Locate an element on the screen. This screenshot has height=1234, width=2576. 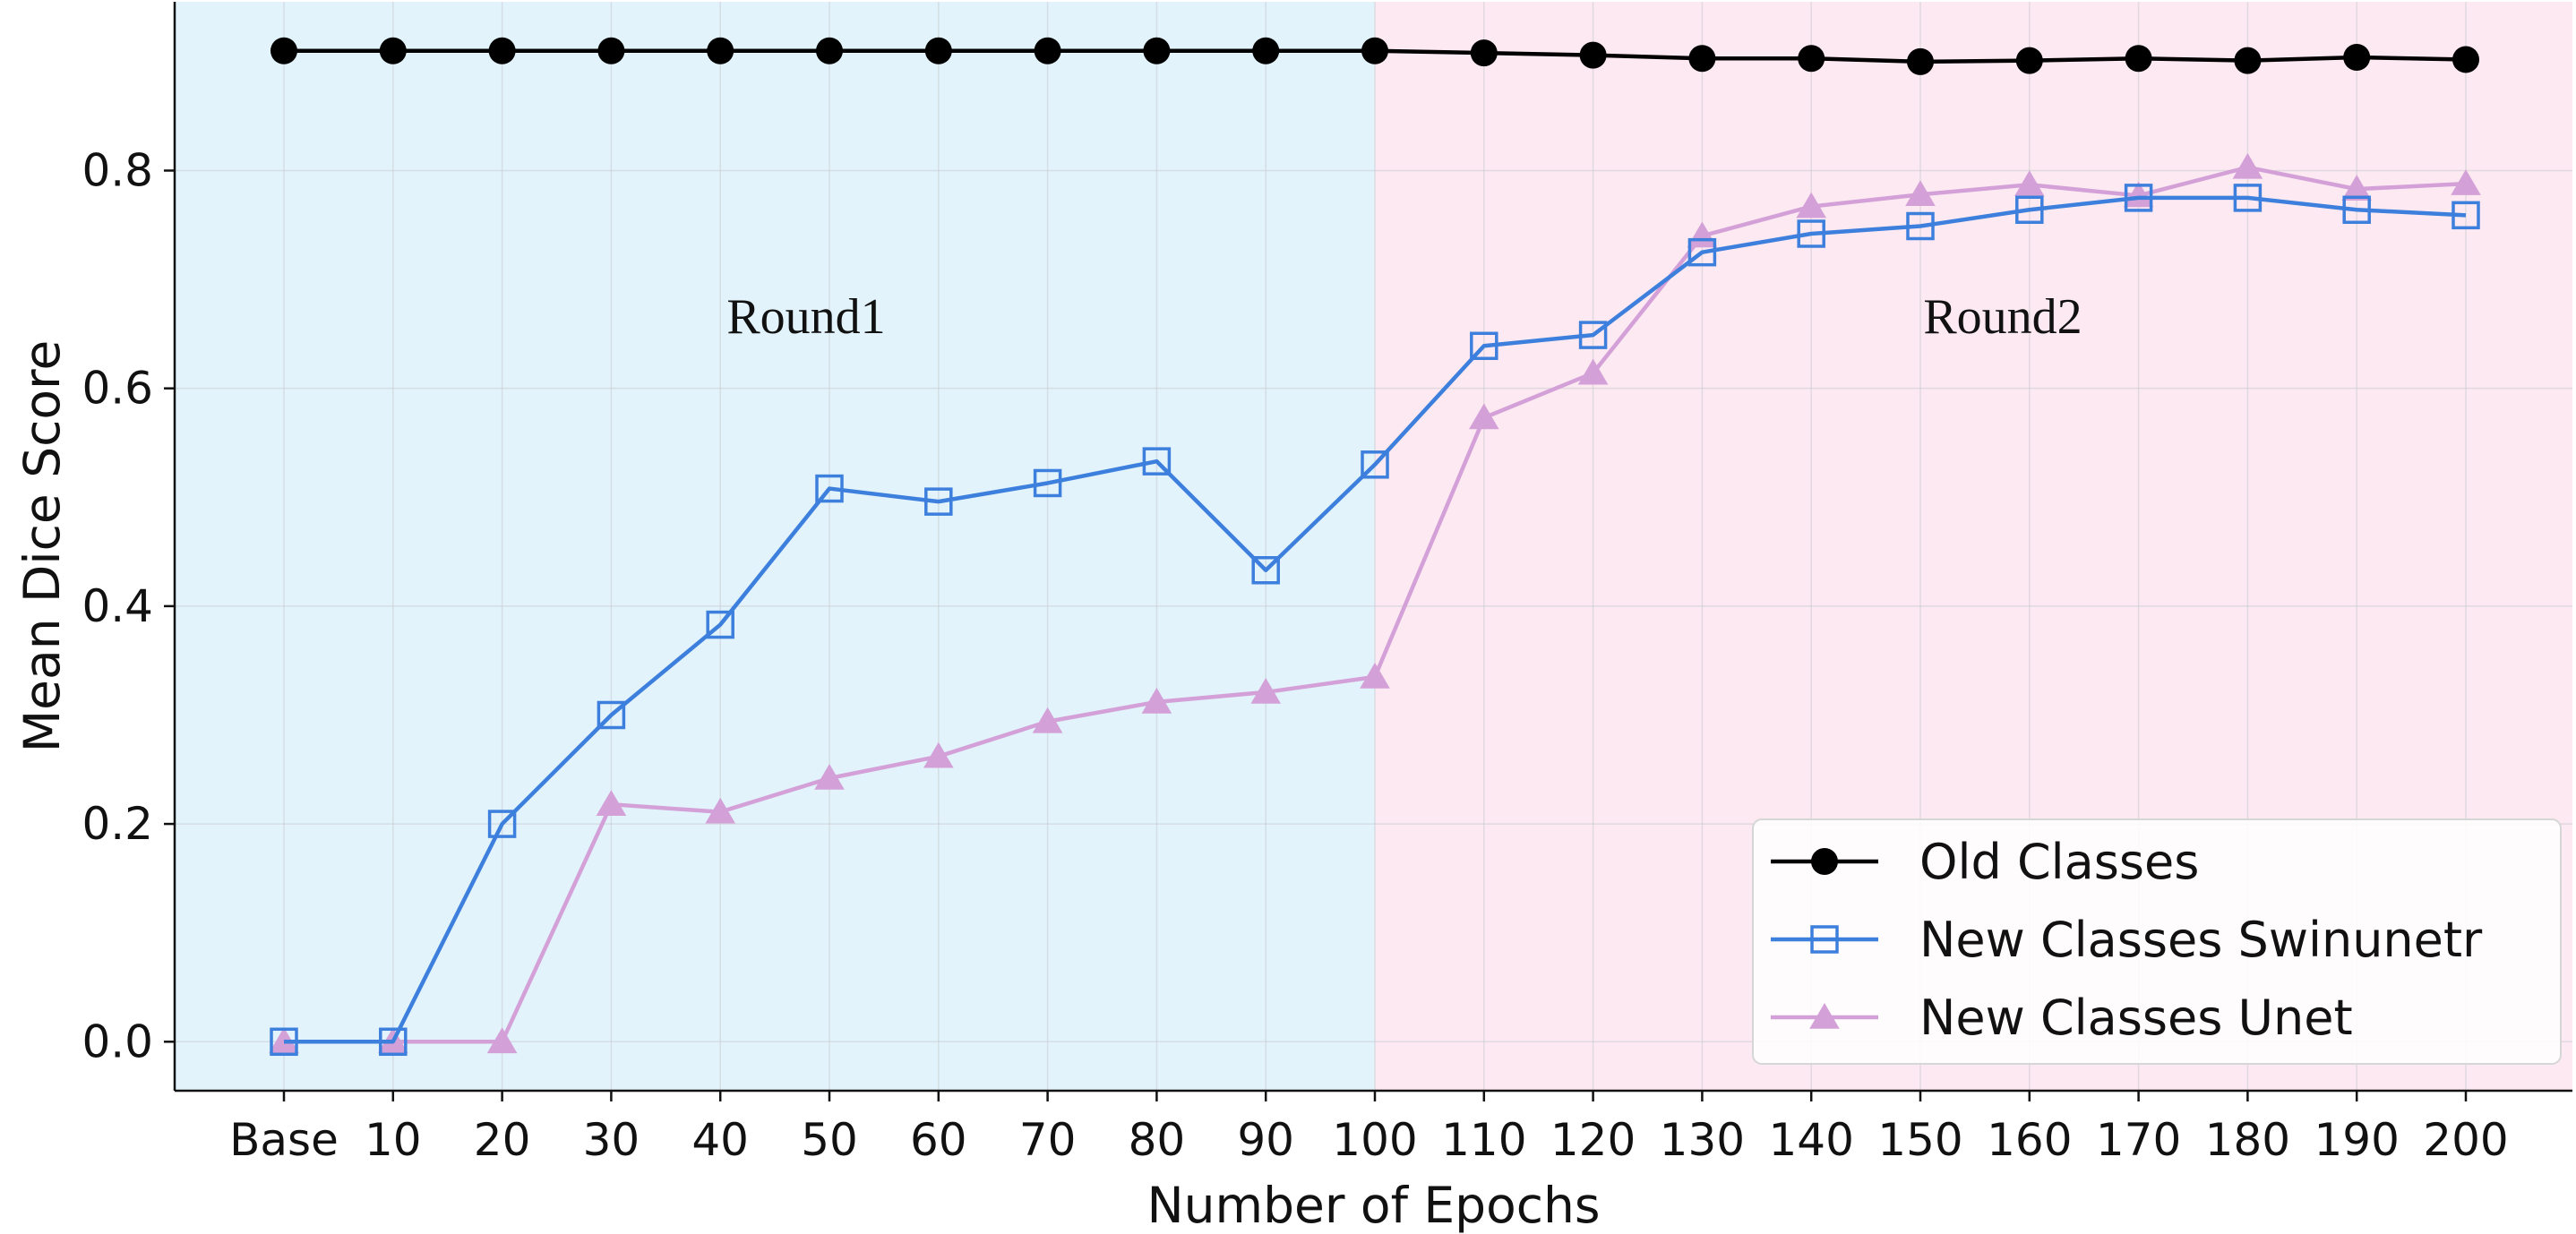
legend-item-new-classes-swinunetr: New Classes Swinunetr is located at coordinates (2127, 940).